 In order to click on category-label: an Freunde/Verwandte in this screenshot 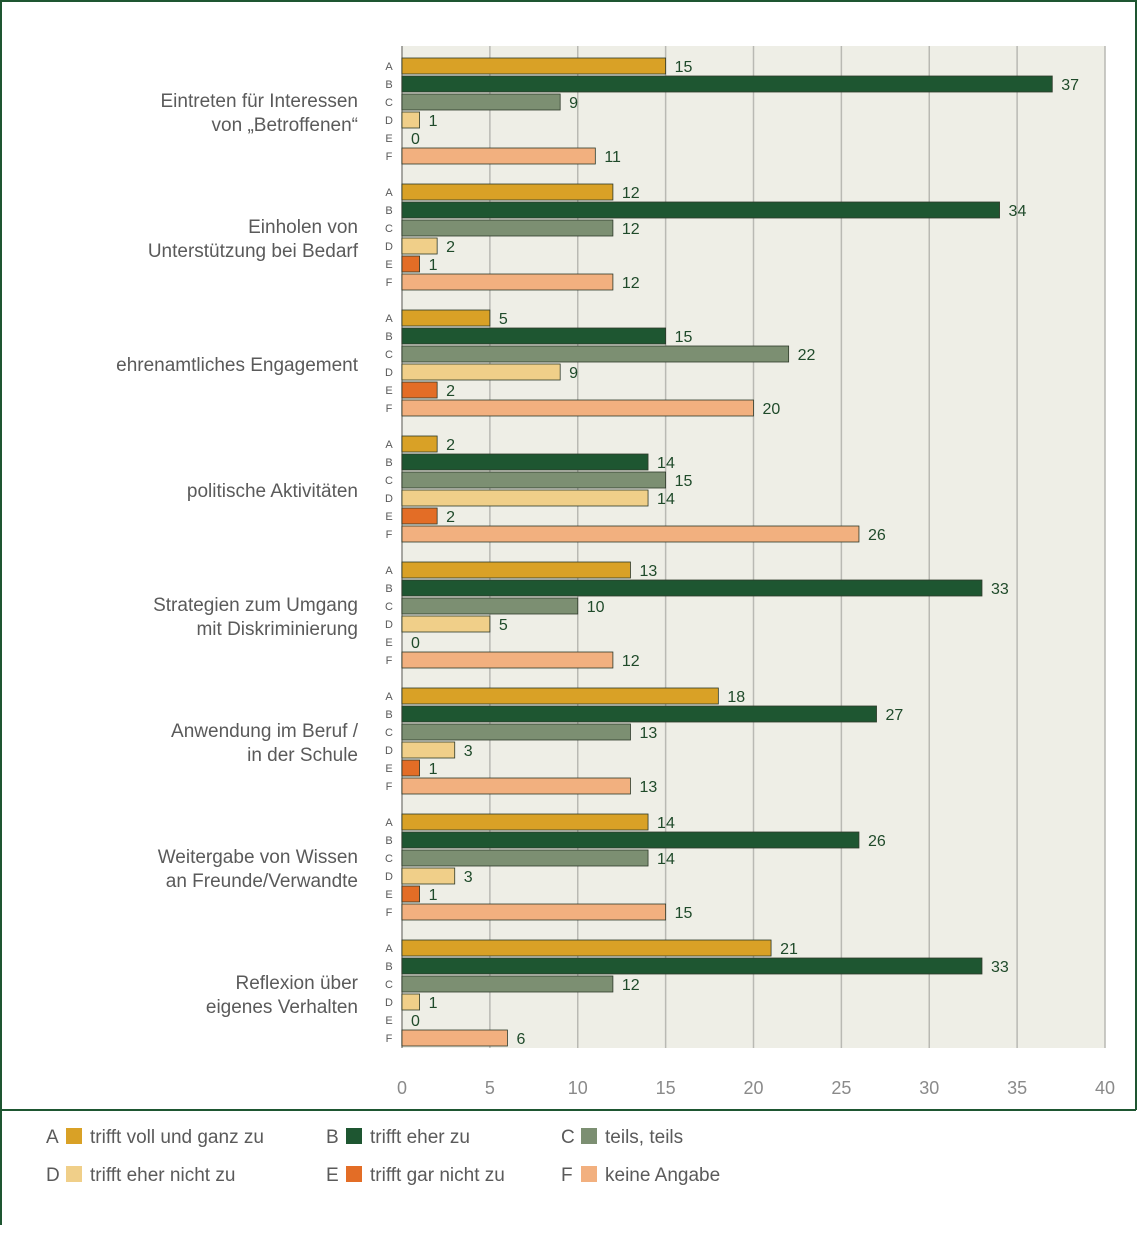, I will do `click(262, 881)`.